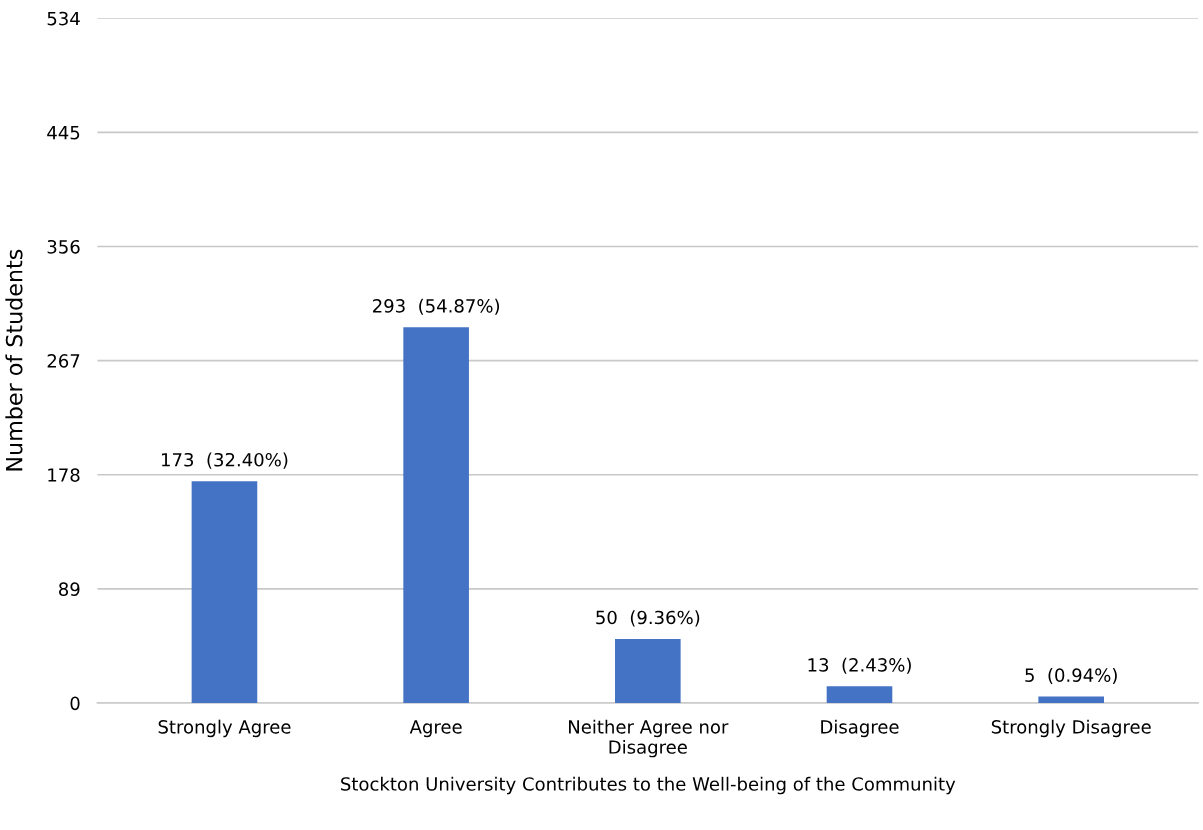 This screenshot has width=1203, height=830. I want to click on x-tick-label: Disagree, so click(860, 728).